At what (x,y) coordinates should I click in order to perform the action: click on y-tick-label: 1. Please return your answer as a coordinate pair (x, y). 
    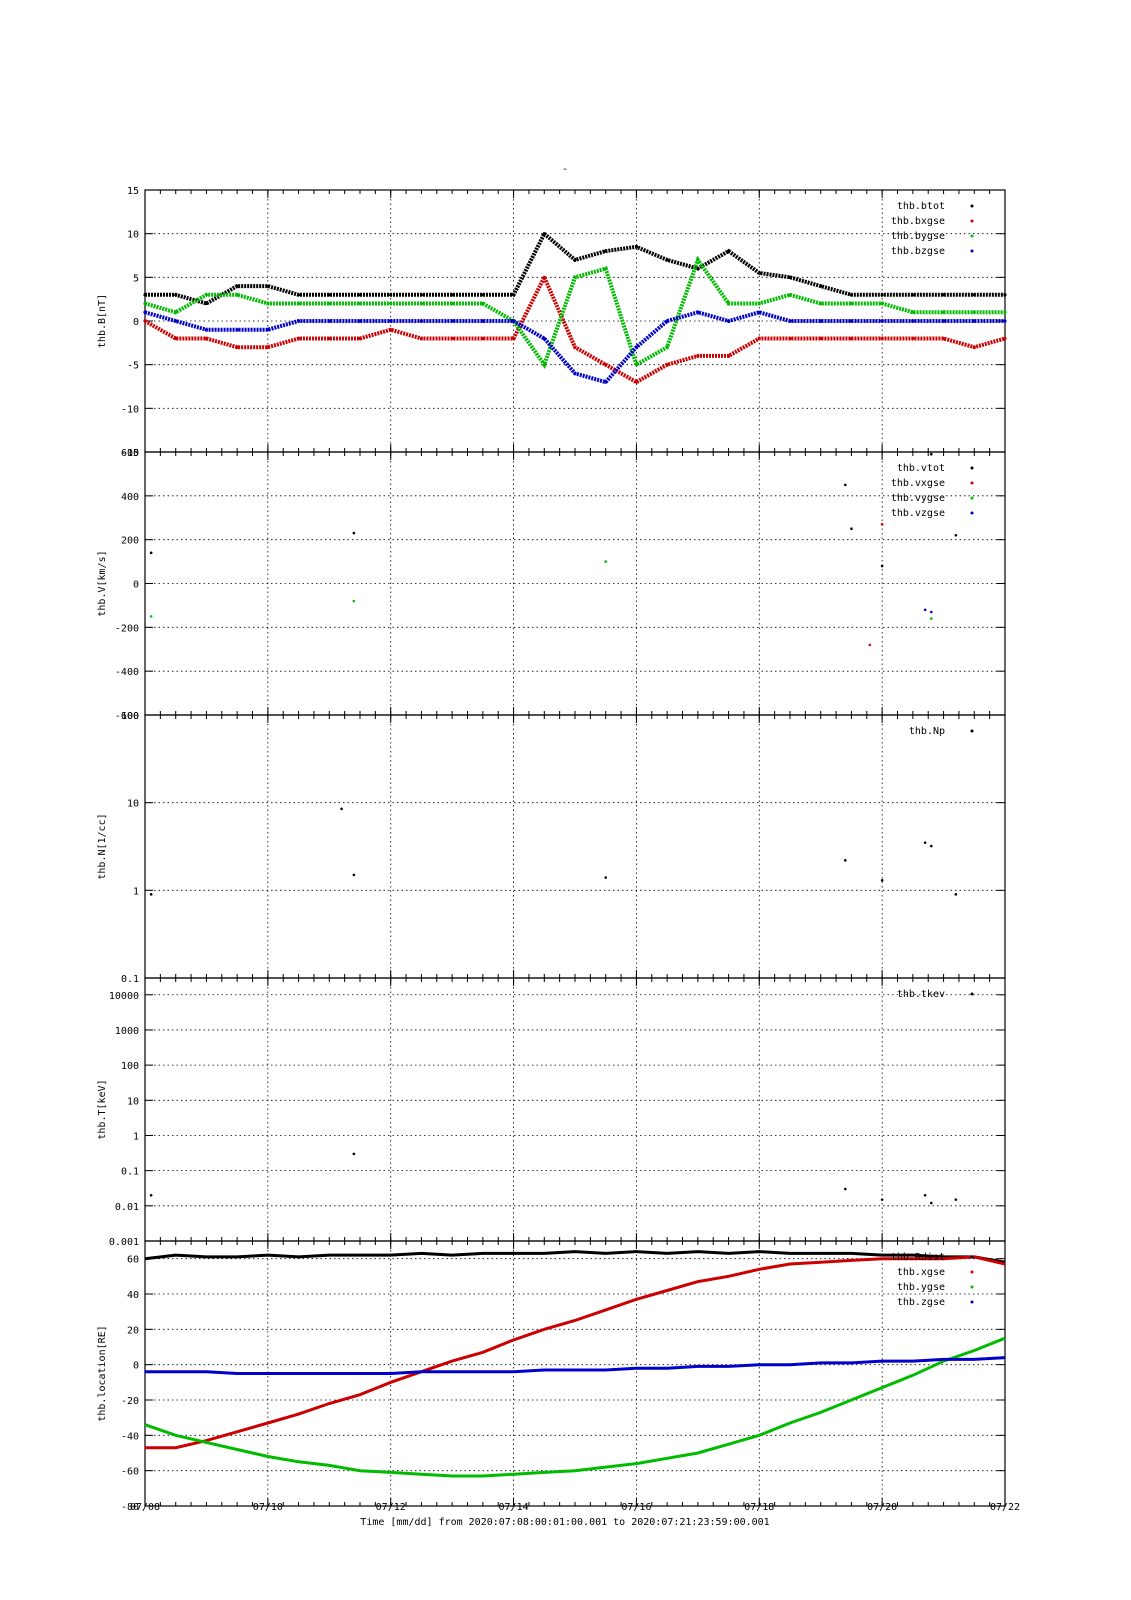
    Looking at the image, I should click on (136, 891).